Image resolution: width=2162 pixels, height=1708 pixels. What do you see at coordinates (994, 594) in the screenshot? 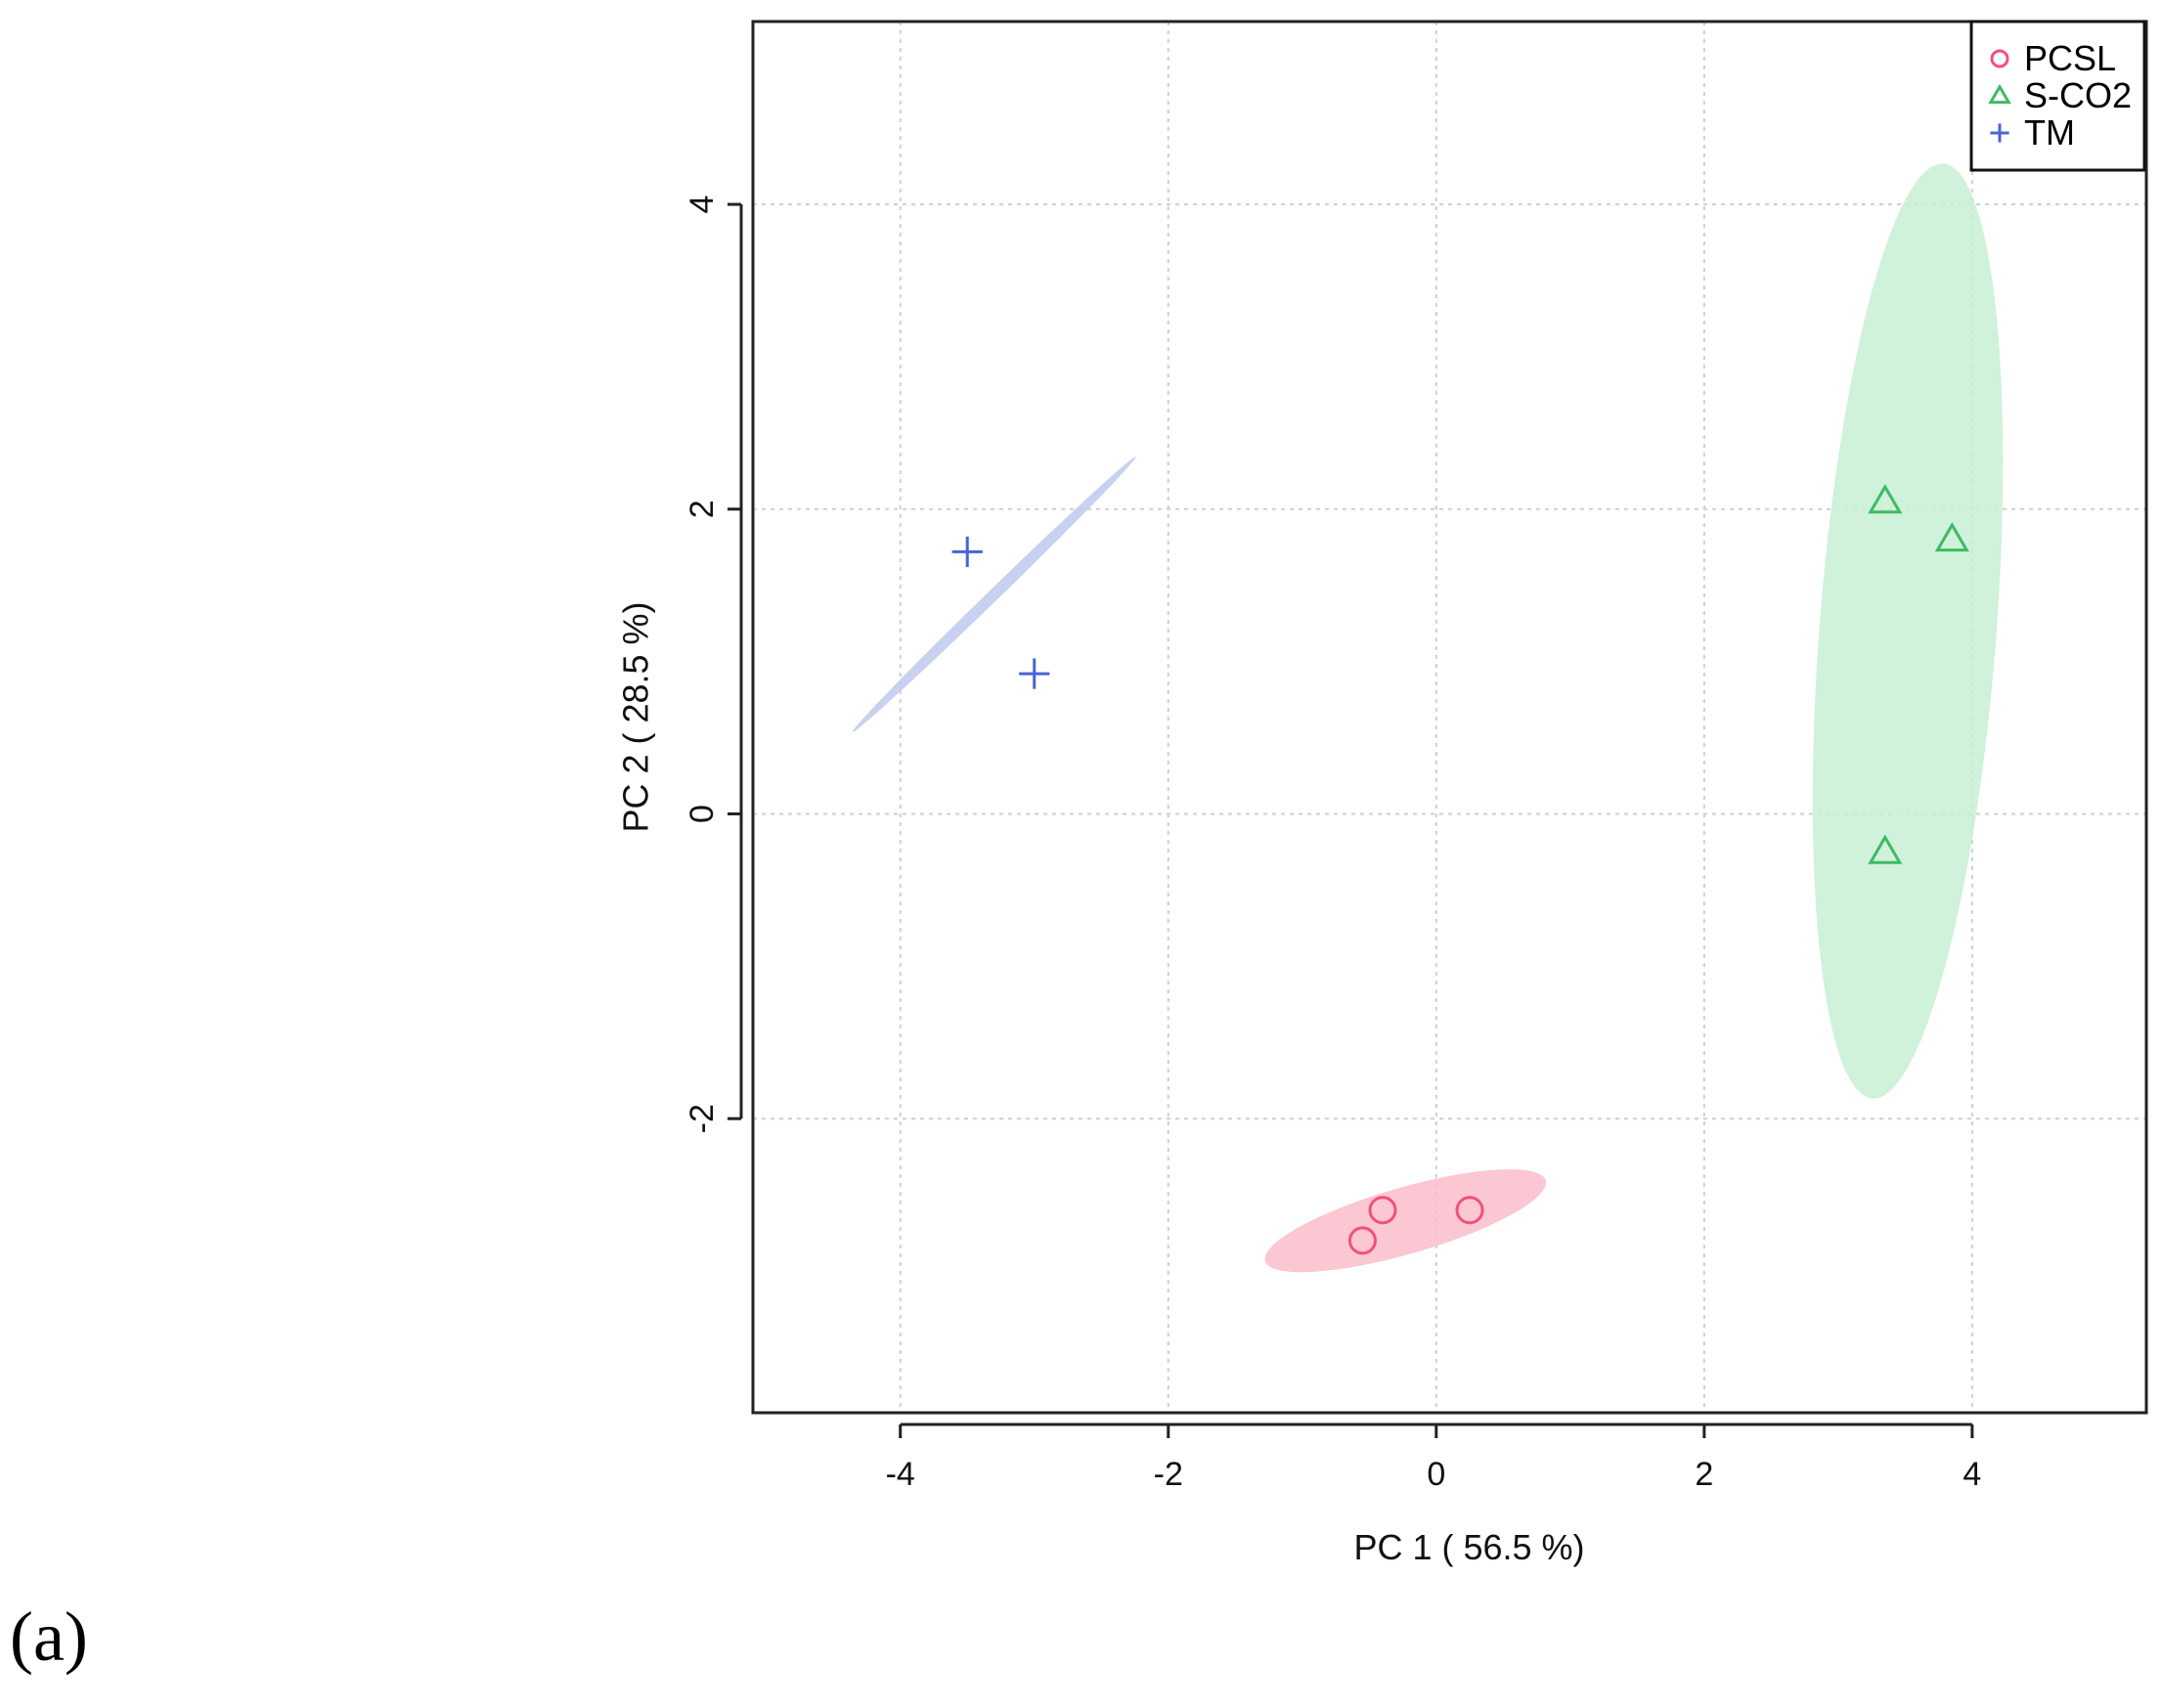
I see `ellipse-tm` at bounding box center [994, 594].